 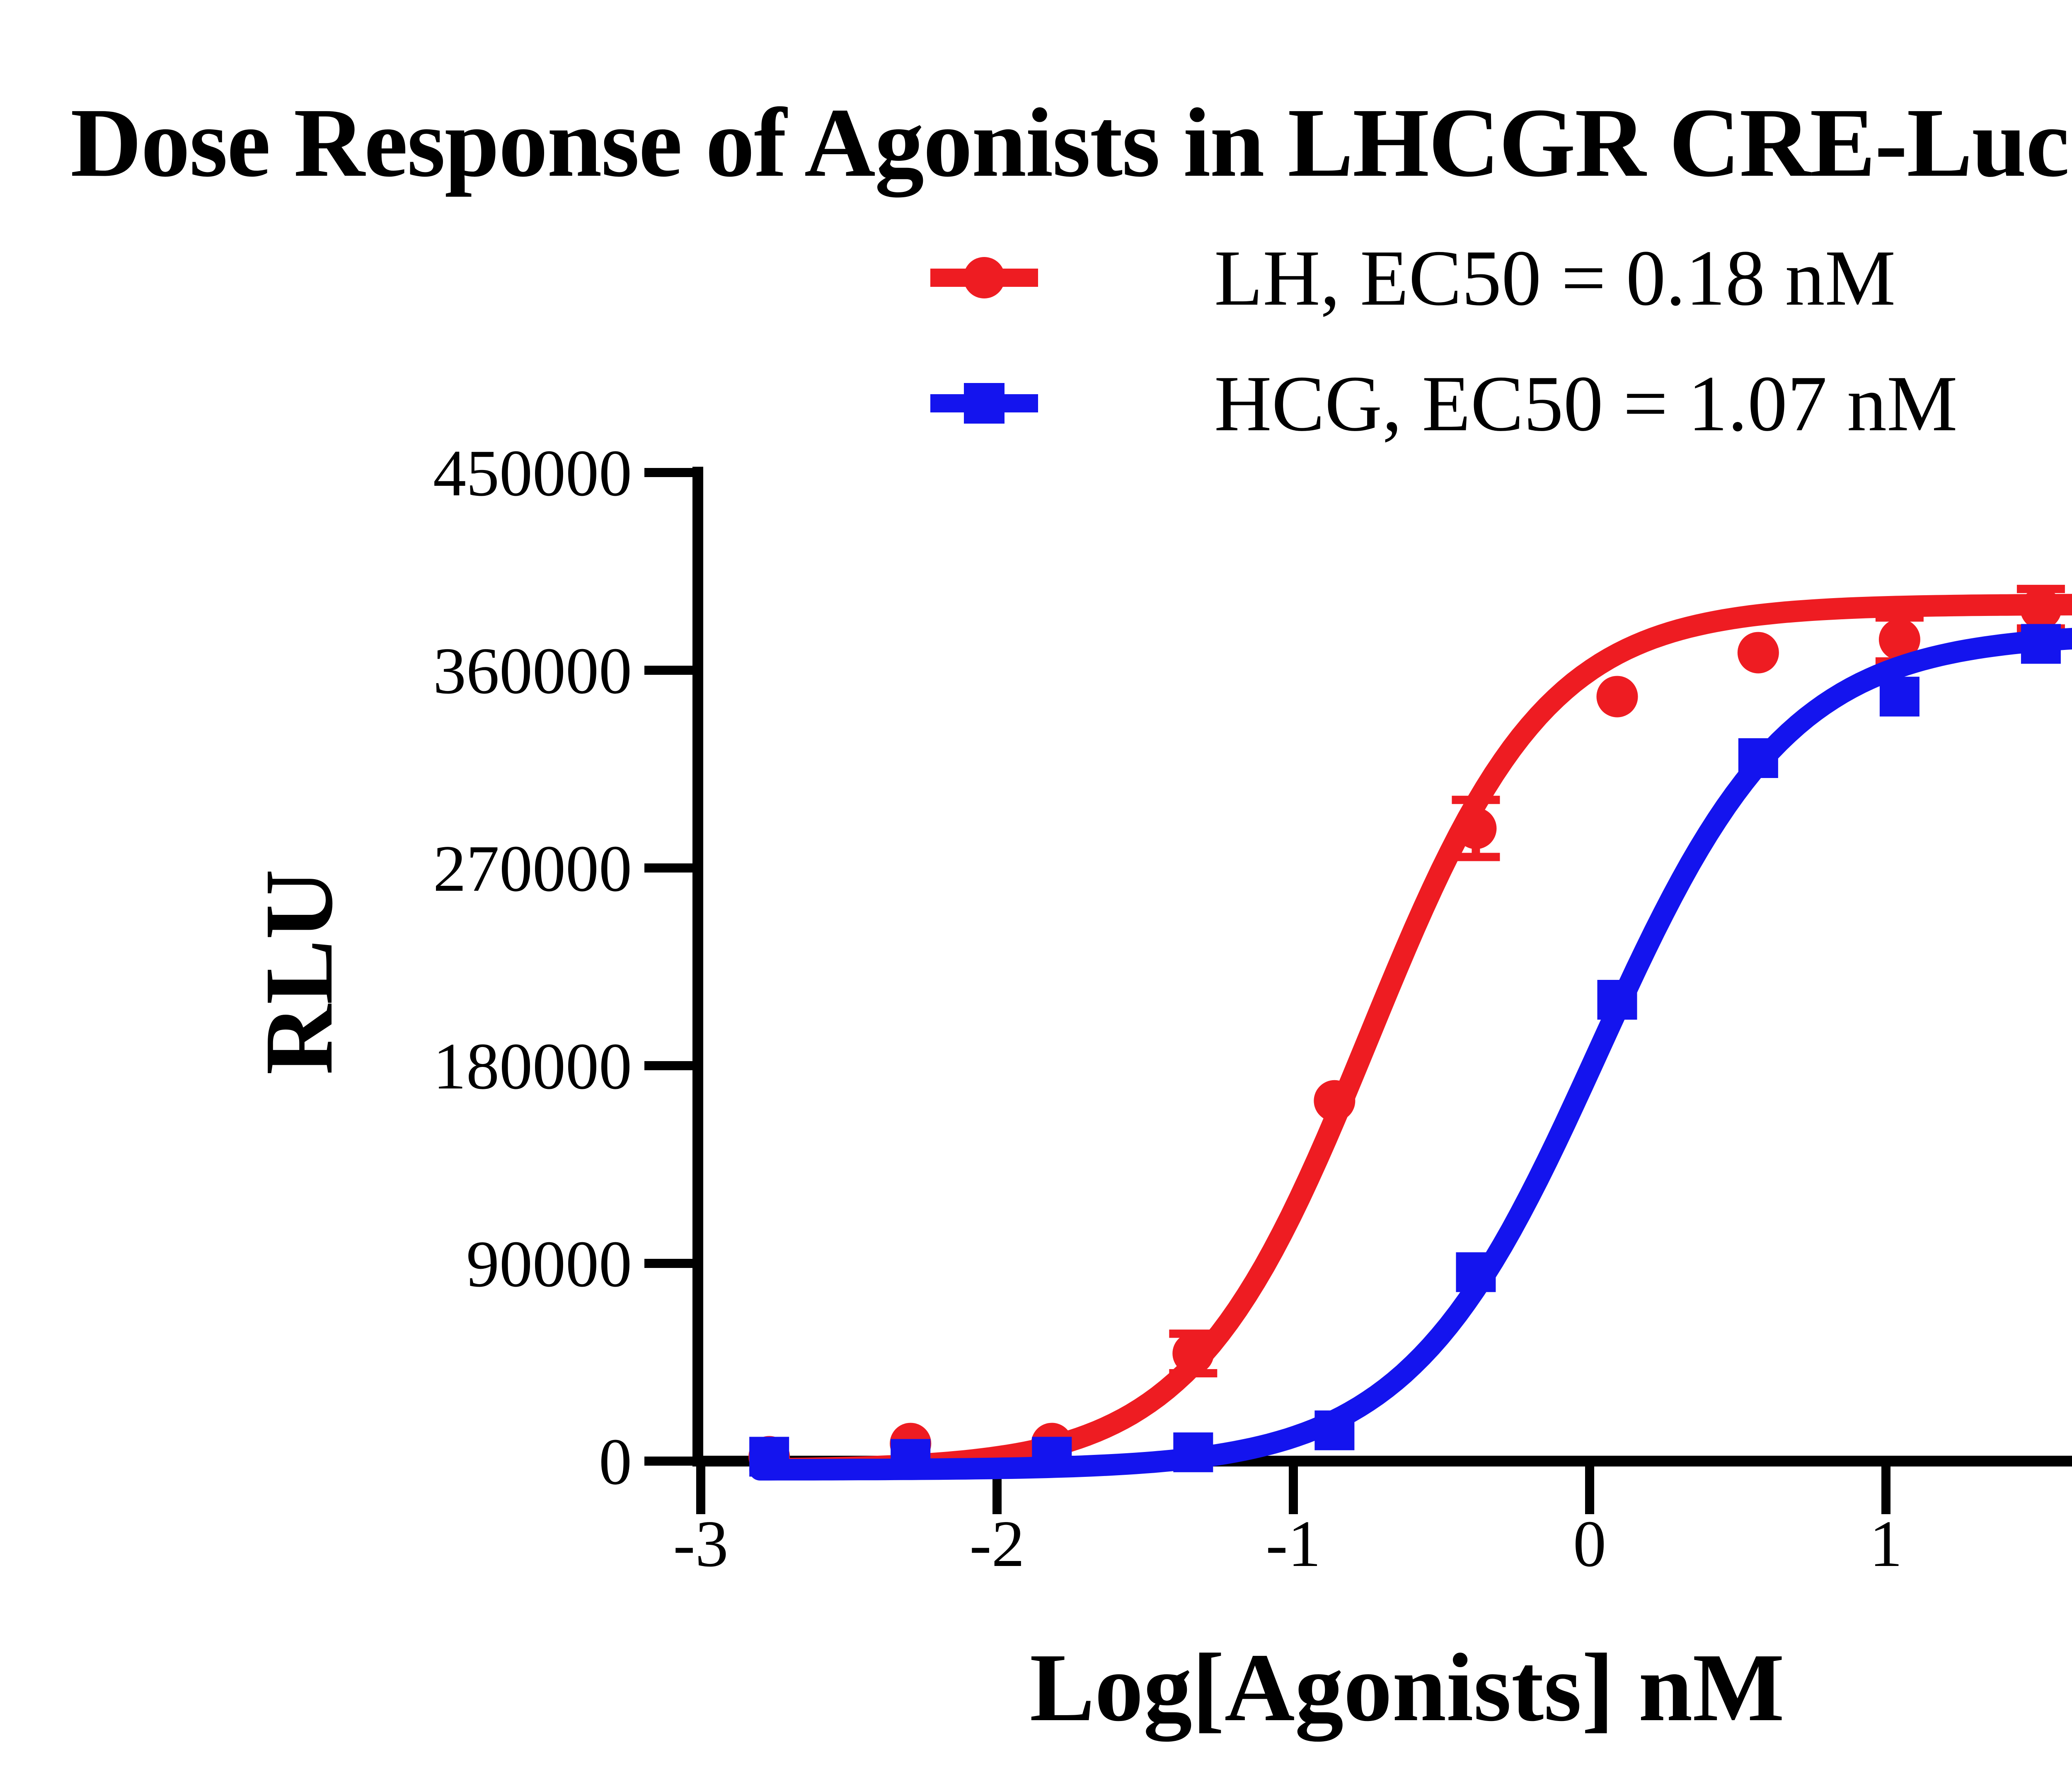 I want to click on y-tick-label: 90000, so click(x=549, y=1264).